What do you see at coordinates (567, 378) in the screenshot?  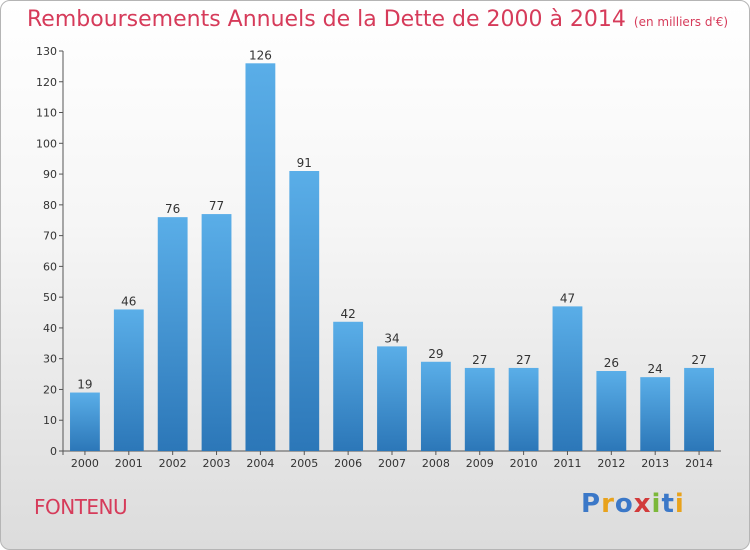 I see `bar-2011` at bounding box center [567, 378].